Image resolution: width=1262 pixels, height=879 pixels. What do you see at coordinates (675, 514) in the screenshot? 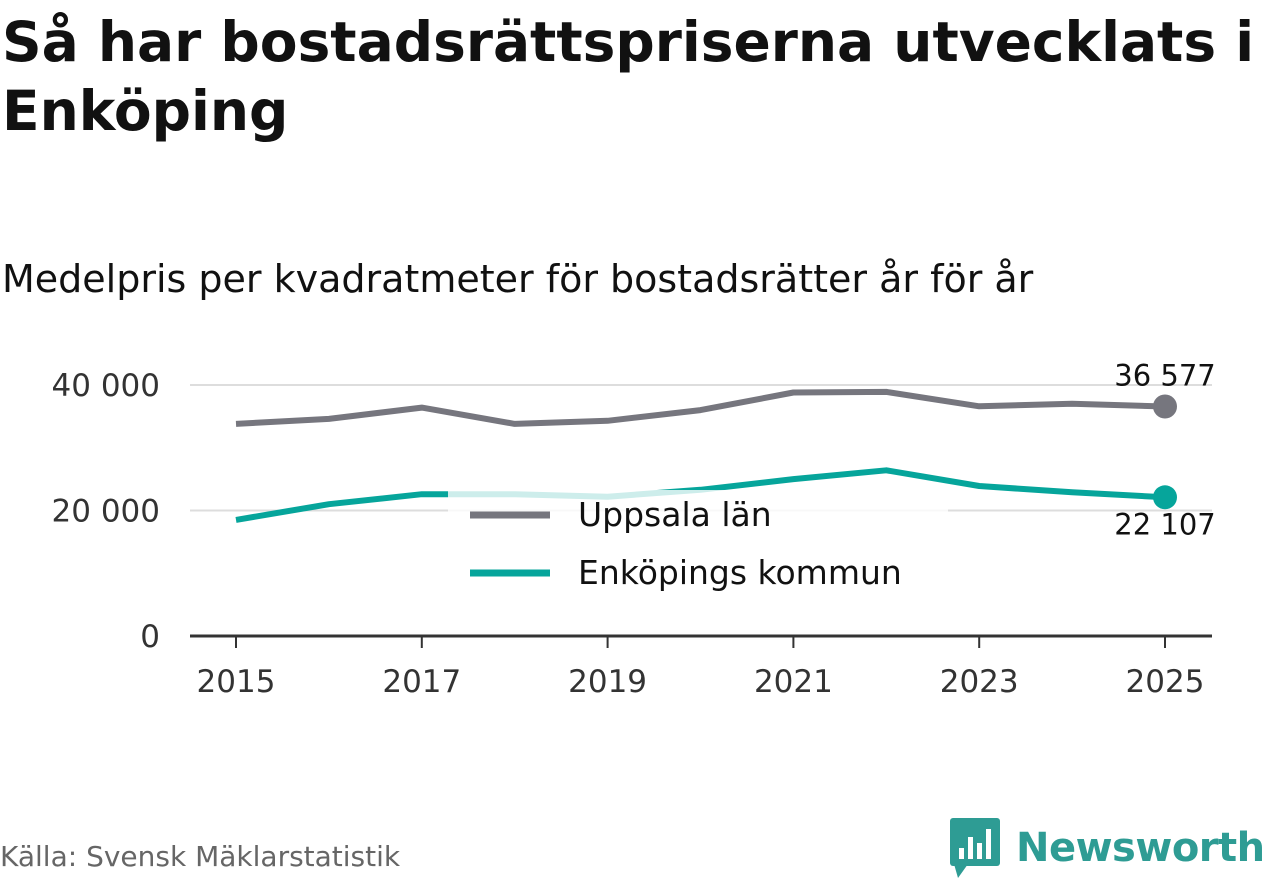
I see `legend-label: Uppsala län` at bounding box center [675, 514].